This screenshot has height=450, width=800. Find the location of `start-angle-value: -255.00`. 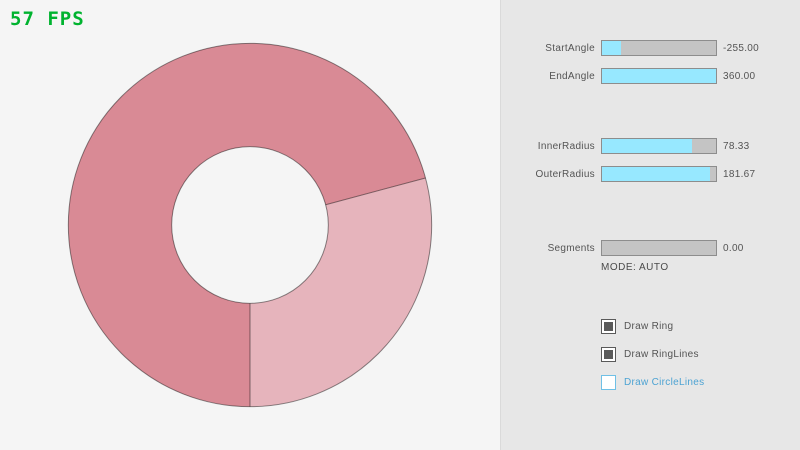

start-angle-value: -255.00 is located at coordinates (741, 48).